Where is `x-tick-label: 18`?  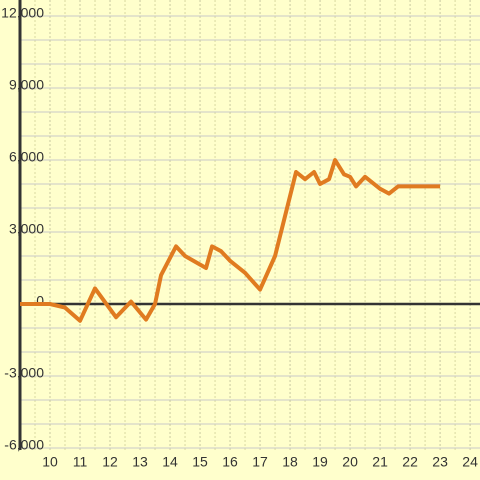 x-tick-label: 18 is located at coordinates (290, 462).